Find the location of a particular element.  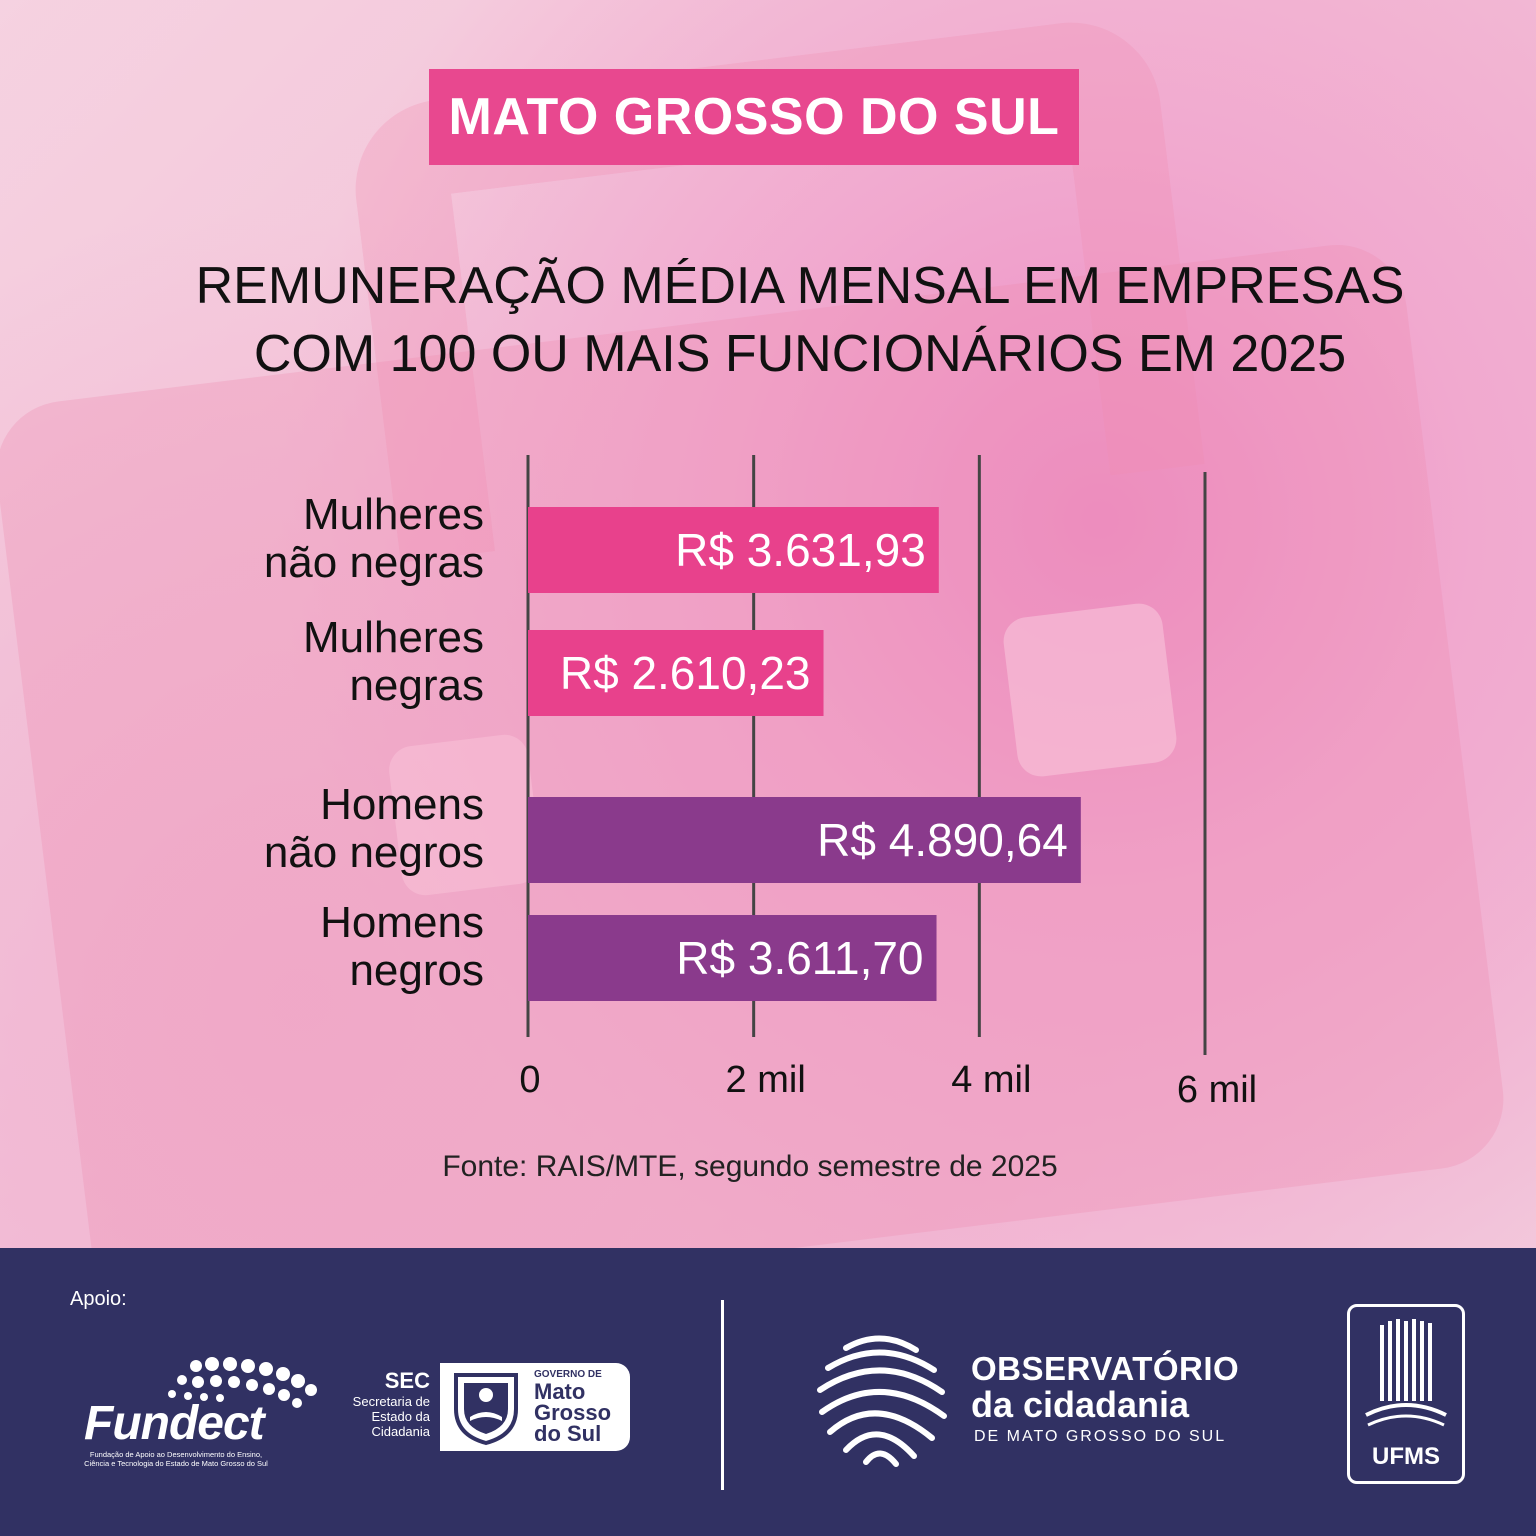

coat-of-arms-icon is located at coordinates (486, 1409).